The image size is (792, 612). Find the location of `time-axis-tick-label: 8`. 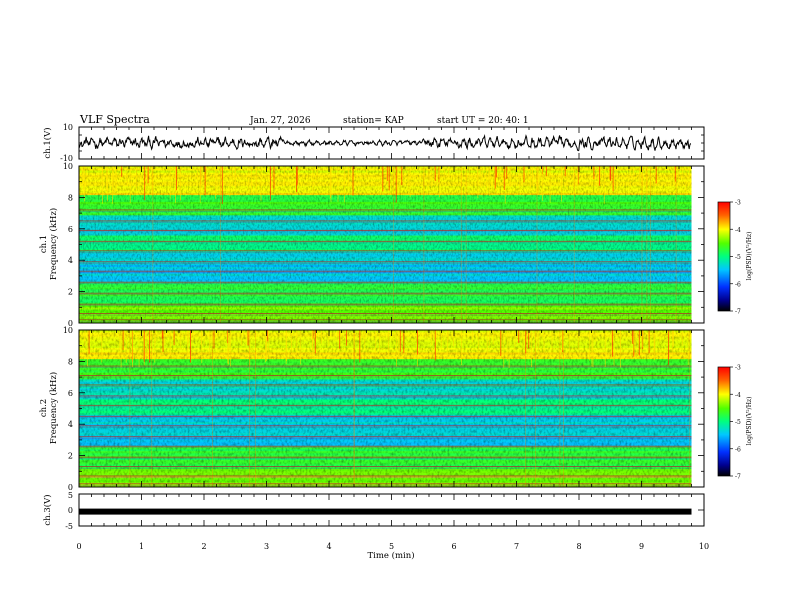

time-axis-tick-label: 8 is located at coordinates (578, 546).